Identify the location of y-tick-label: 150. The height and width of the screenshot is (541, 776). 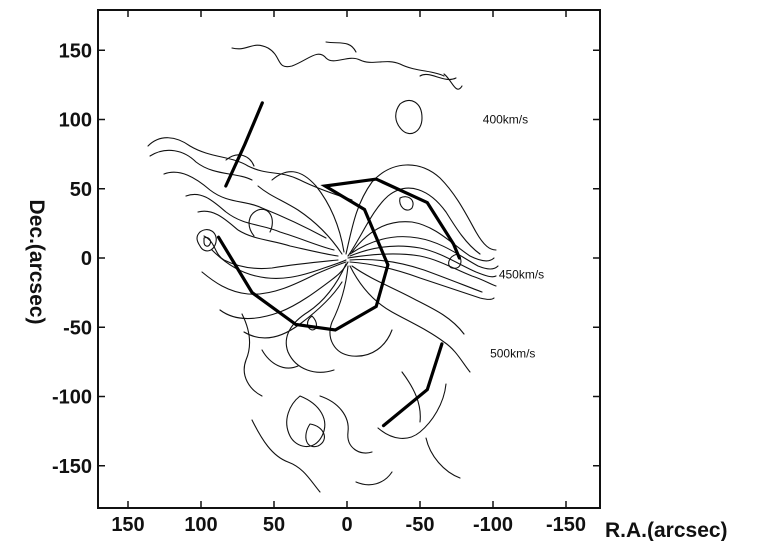
(75, 51).